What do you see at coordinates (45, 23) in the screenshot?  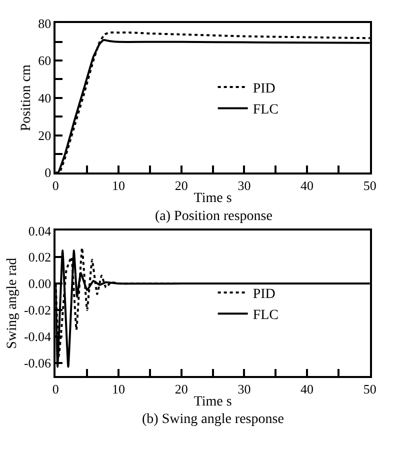 I see `y-tick-label: 80` at bounding box center [45, 23].